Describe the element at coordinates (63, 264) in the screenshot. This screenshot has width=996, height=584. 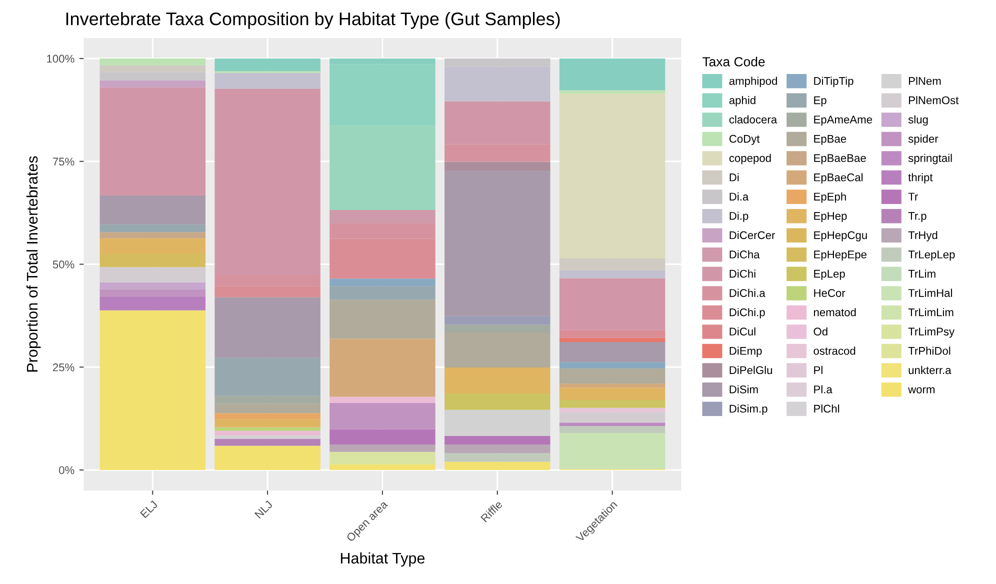
I see `y-tick-label: 50%` at that location.